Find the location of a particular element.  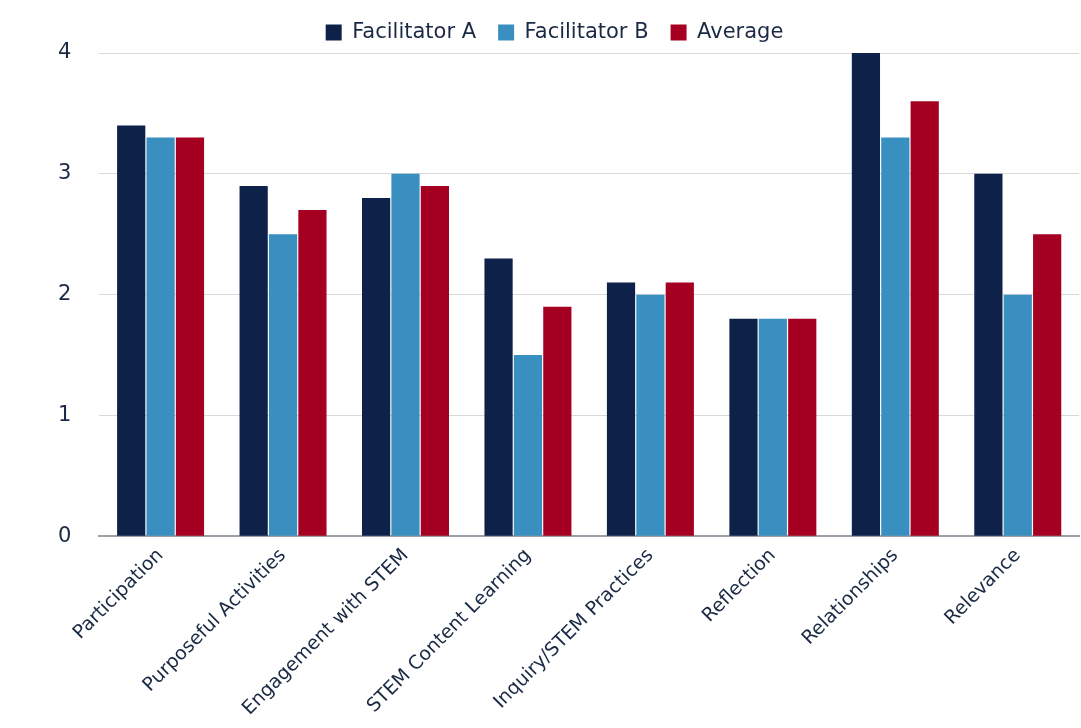

y-tick-label: 3 is located at coordinates (64, 172).